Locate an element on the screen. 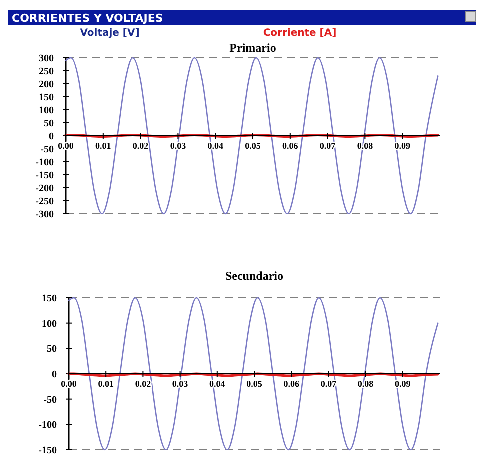  y-tick-label: 300 is located at coordinates (46, 59).